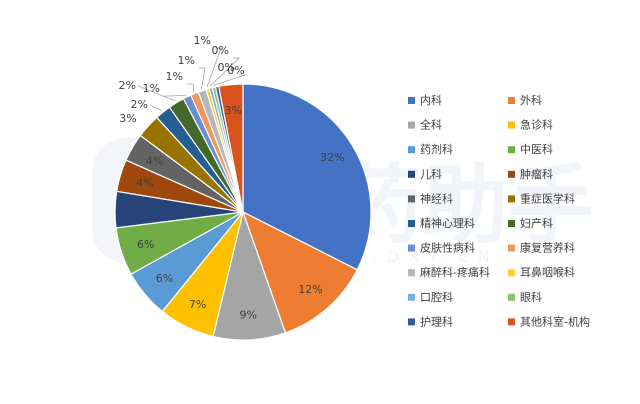  I want to click on legend-item-3: 全科, so click(425, 125).